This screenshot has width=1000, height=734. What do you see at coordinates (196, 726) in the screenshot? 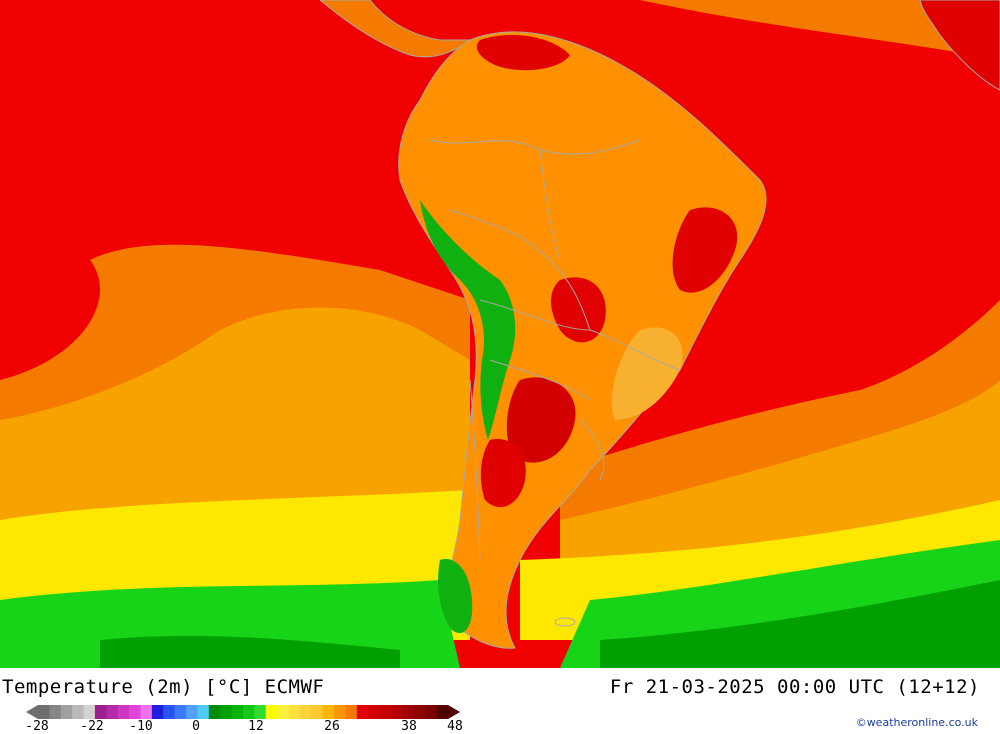
I see `legend-tick: 0` at bounding box center [196, 726].